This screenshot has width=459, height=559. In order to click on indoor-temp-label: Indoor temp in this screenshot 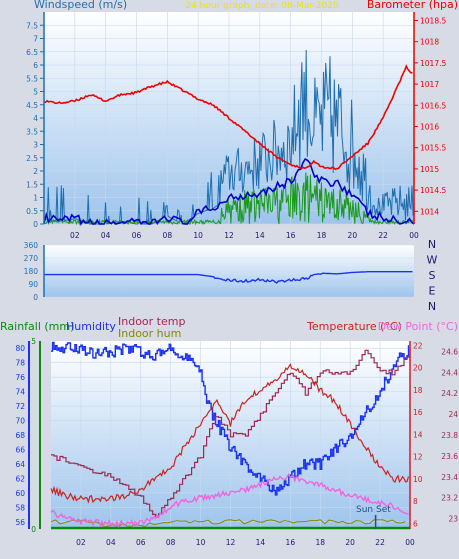, I will do `click(151, 321)`.